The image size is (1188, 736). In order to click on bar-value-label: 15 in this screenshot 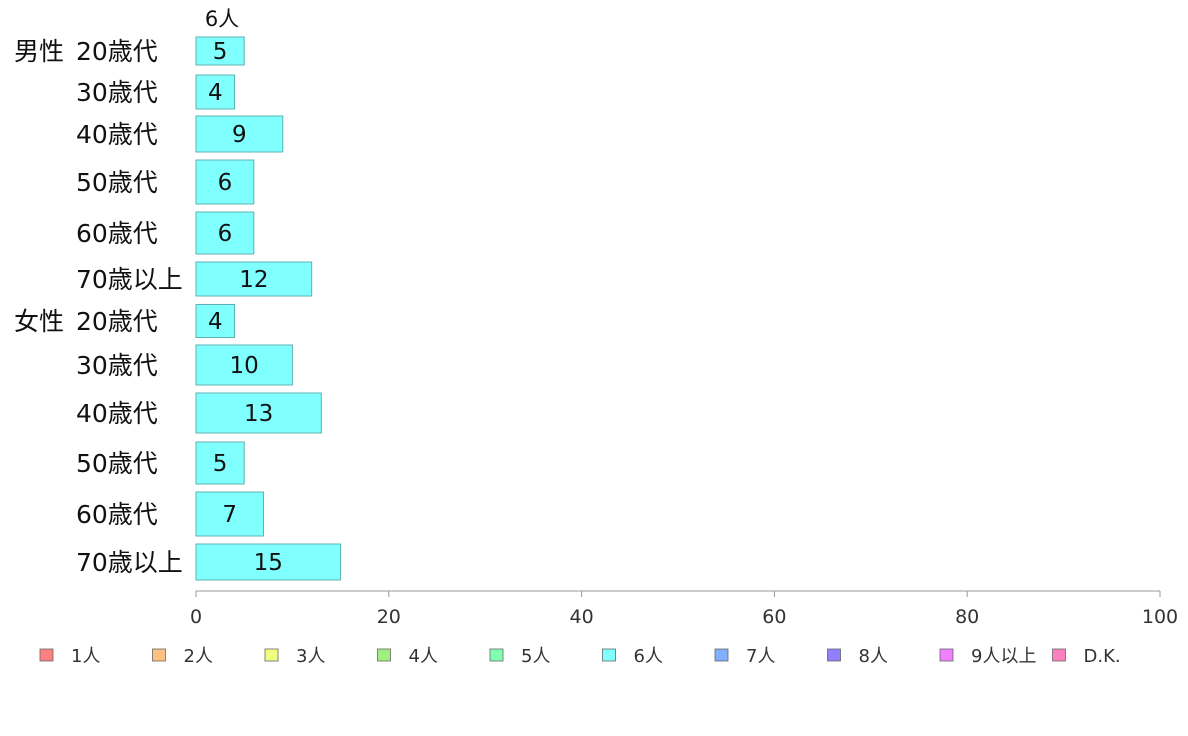, I will do `click(268, 563)`.